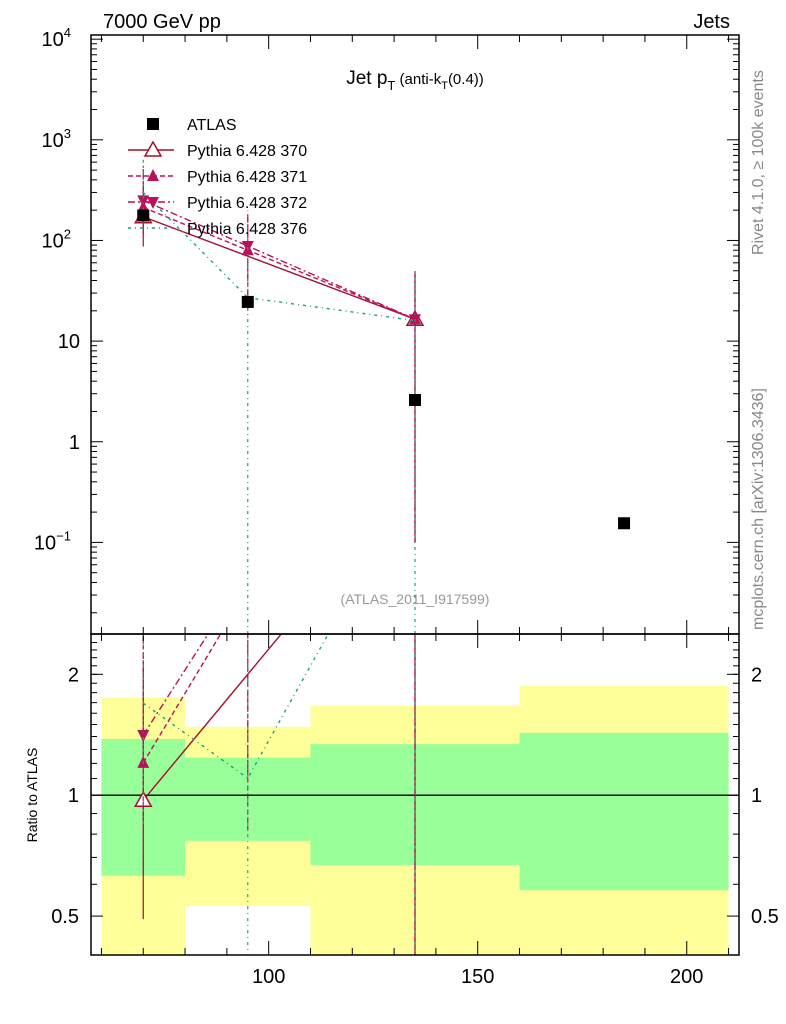 The image size is (786, 1024). Describe the element at coordinates (711, 22) in the screenshot. I see `header-right: Jets` at that location.